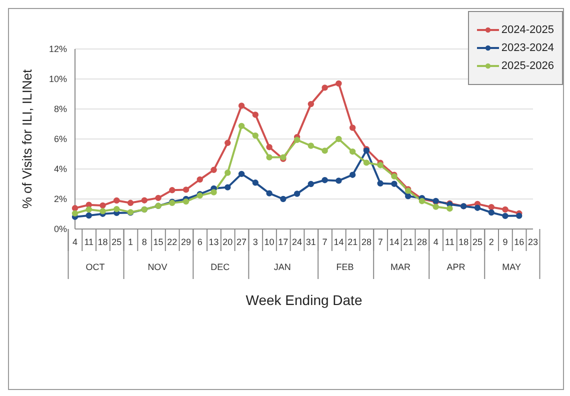 The image size is (570, 396). What do you see at coordinates (527, 30) in the screenshot?
I see `legend-label: 2024-2025` at bounding box center [527, 30].